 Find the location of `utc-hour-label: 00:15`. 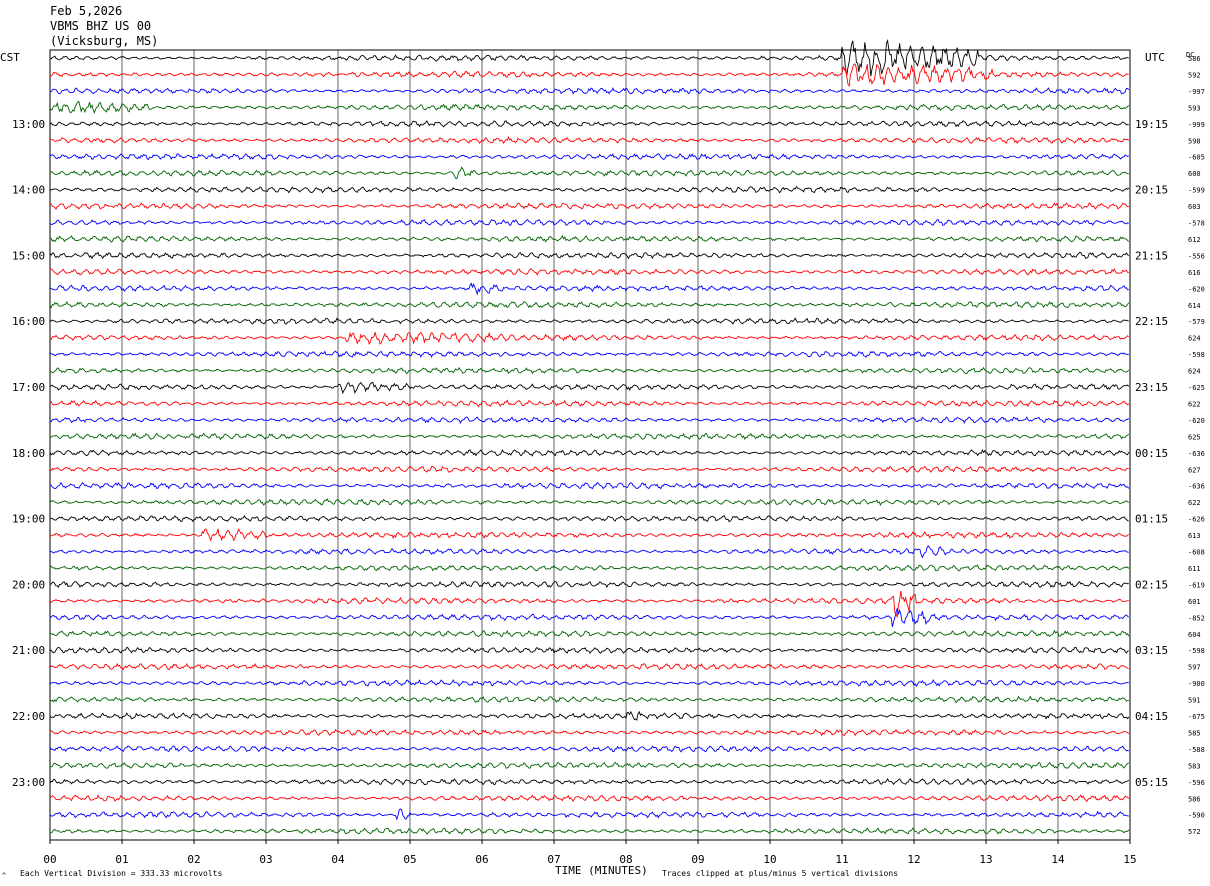

utc-hour-label: 00:15 is located at coordinates (1151, 453).